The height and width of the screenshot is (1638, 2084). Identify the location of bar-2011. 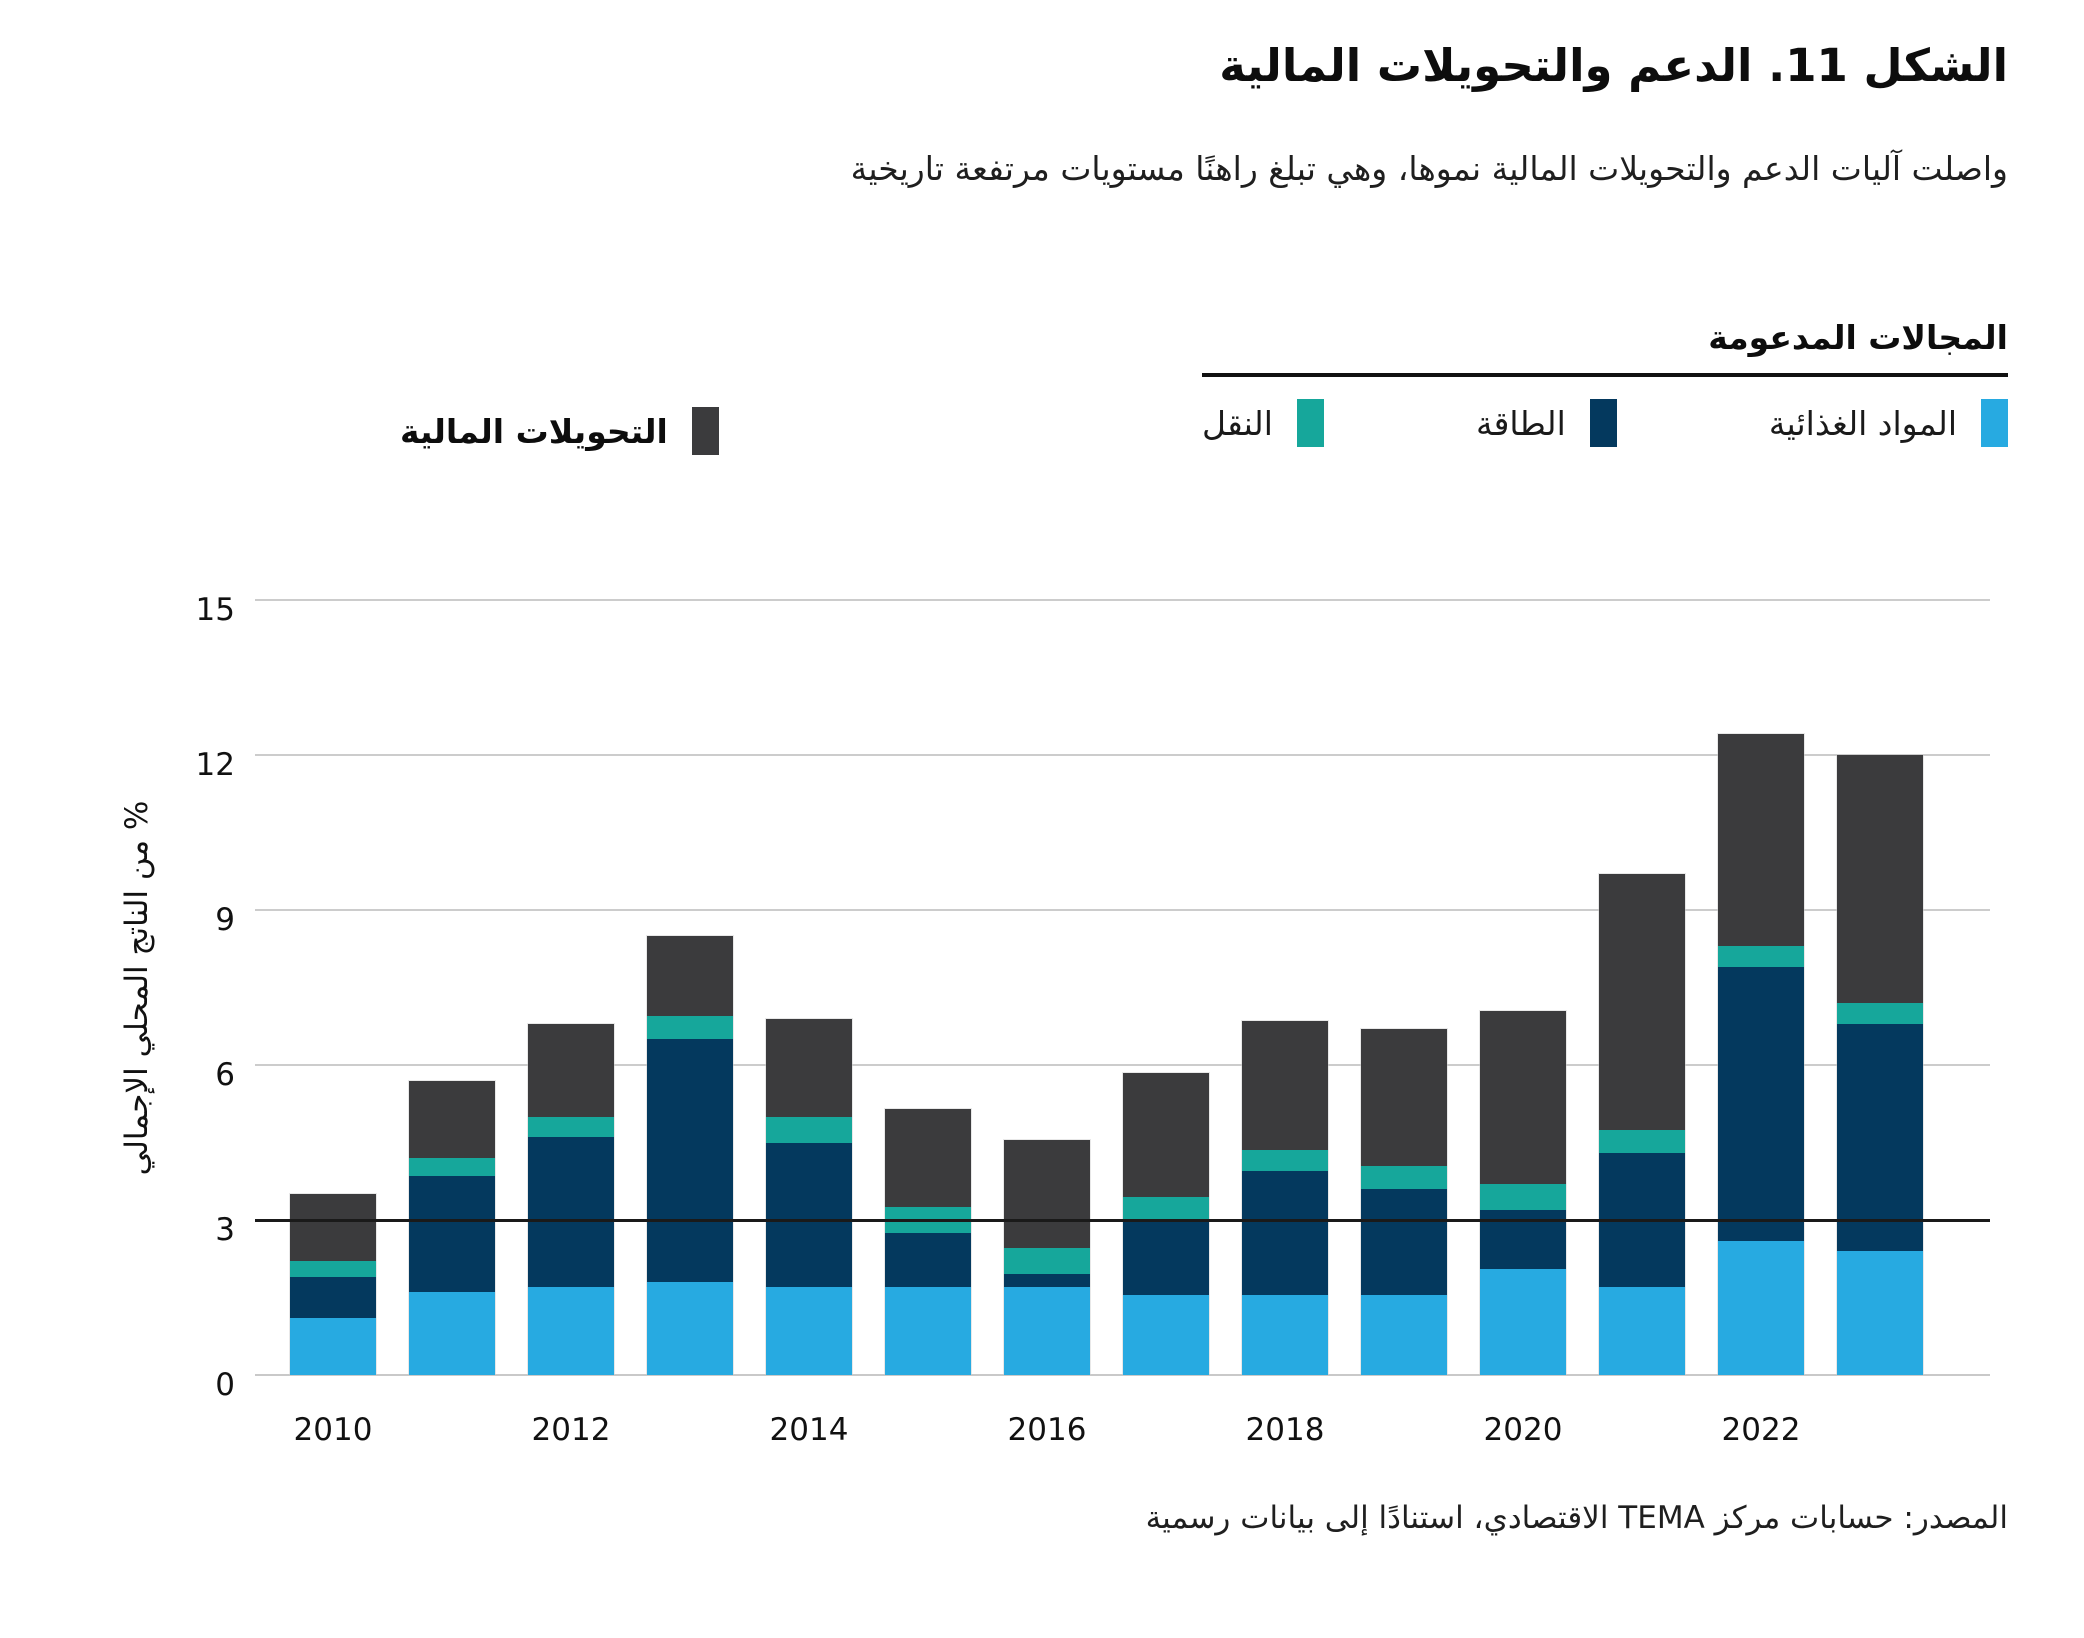
(452, 1227).